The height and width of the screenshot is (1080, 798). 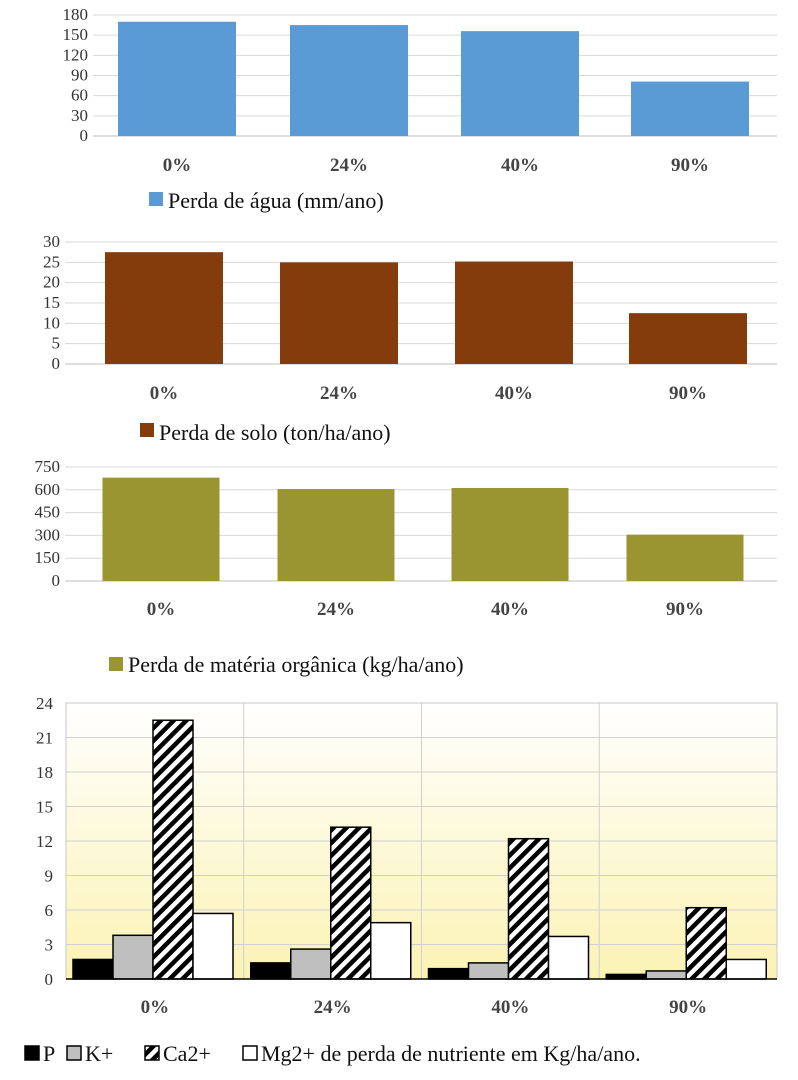 What do you see at coordinates (48, 534) in the screenshot?
I see `y-tick-label: 300` at bounding box center [48, 534].